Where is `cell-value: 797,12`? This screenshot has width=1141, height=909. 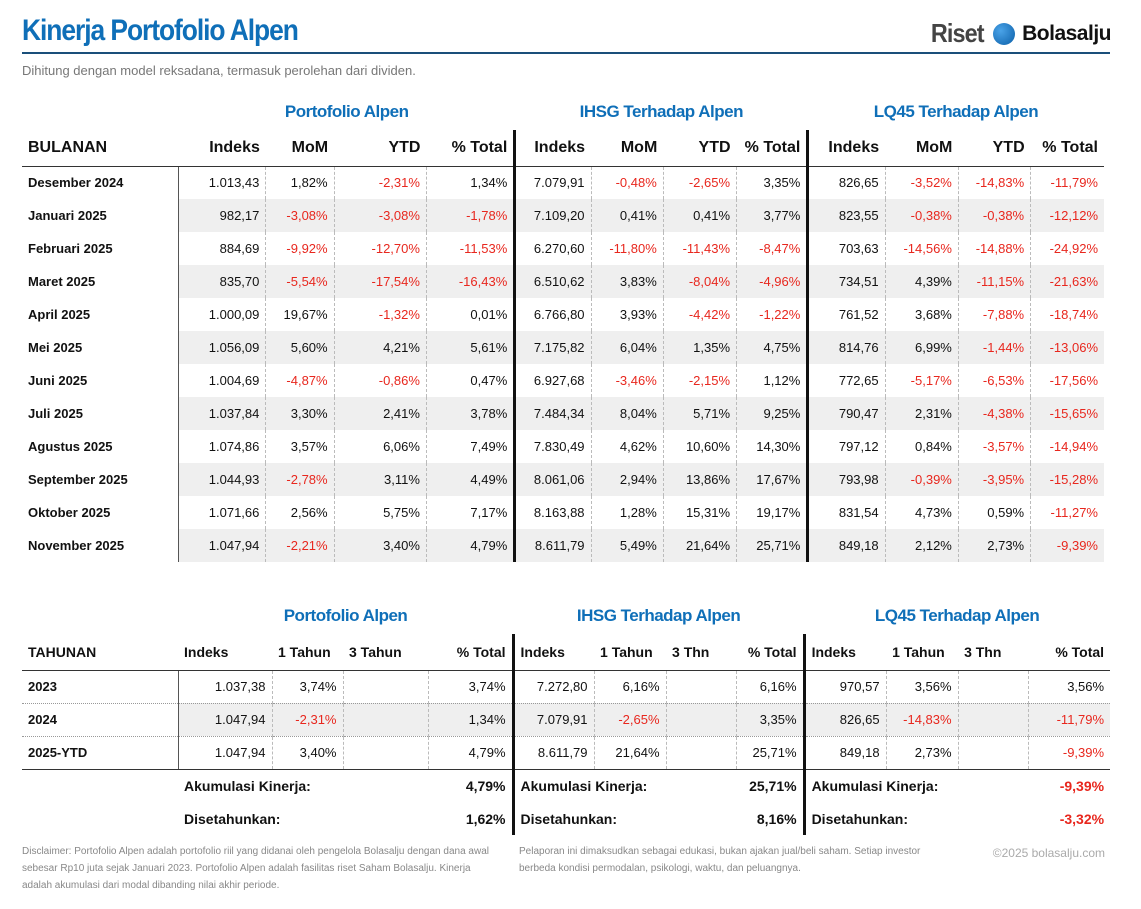 cell-value: 797,12 is located at coordinates (846, 446).